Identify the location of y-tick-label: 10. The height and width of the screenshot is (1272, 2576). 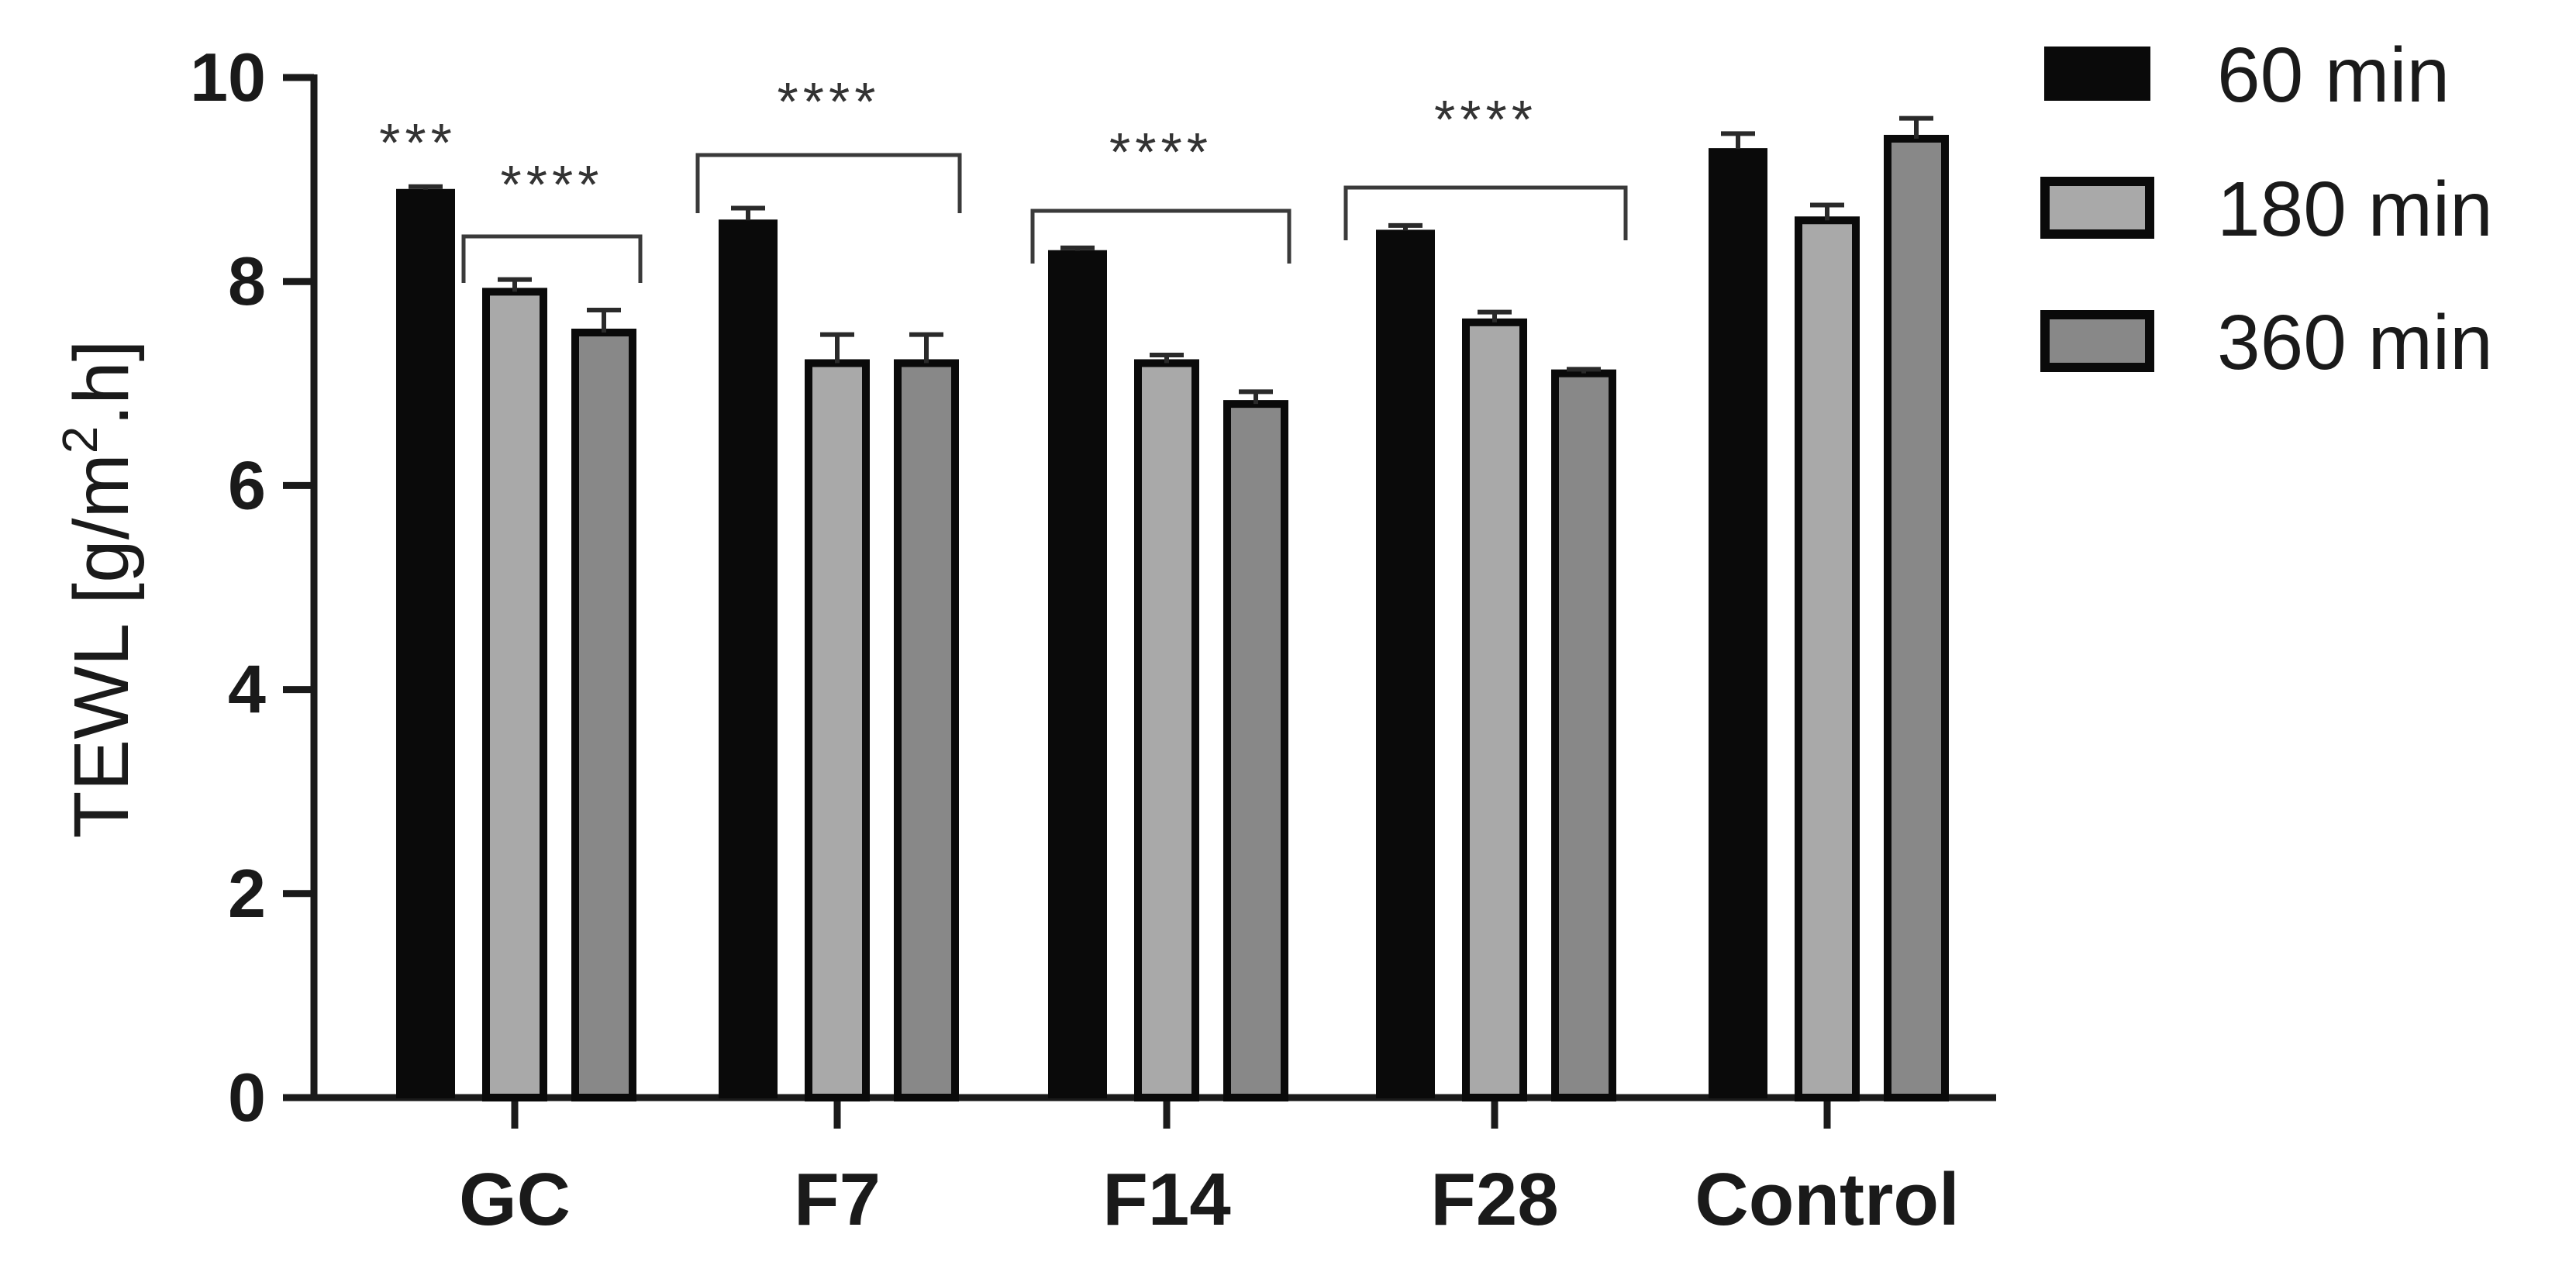
(228, 77).